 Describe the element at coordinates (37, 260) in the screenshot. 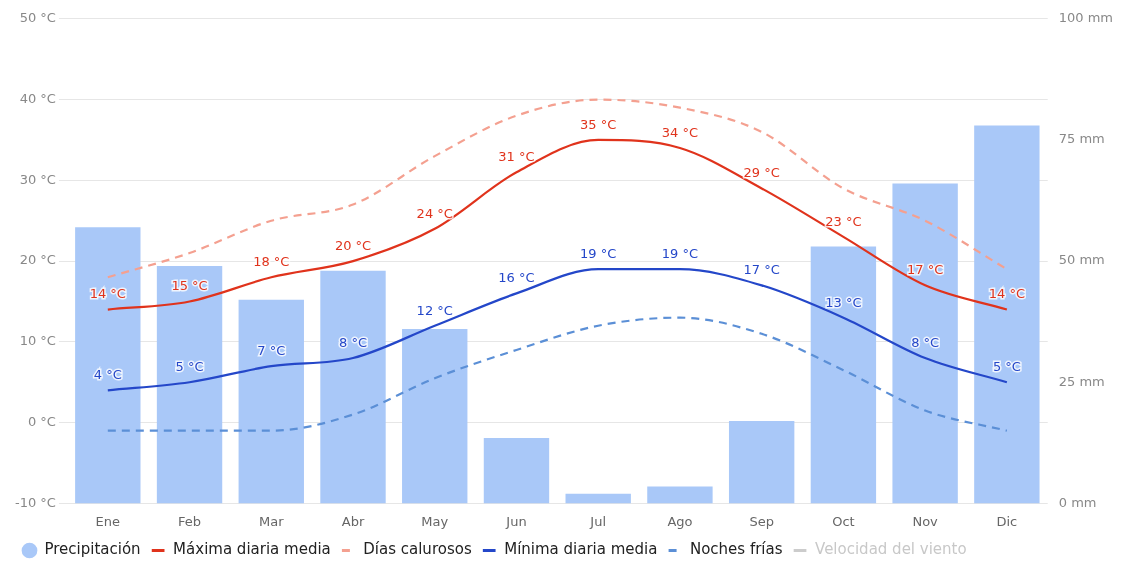

I see `y-tick-label: 20 °C` at that location.